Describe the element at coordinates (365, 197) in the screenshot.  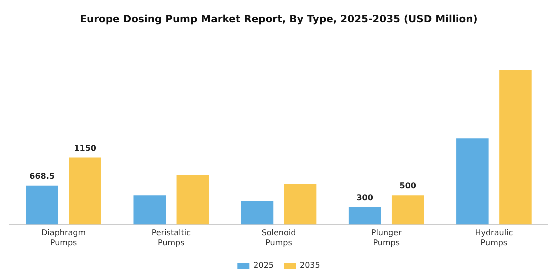
I see `data-label: 300` at that location.